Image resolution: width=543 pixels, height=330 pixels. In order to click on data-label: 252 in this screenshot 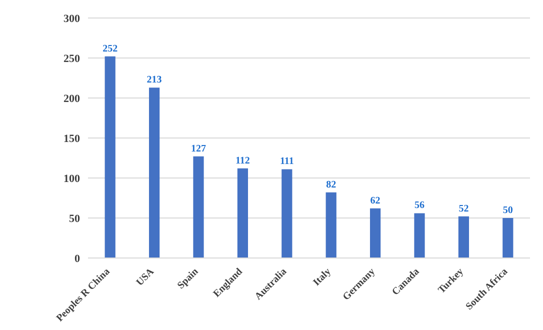, I will do `click(110, 48)`.